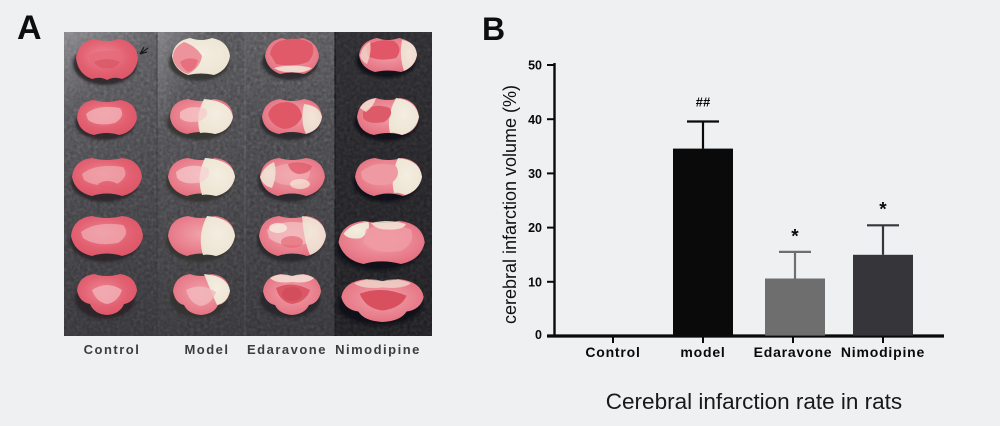  I want to click on svg-text: Edaravone, so click(793, 352).